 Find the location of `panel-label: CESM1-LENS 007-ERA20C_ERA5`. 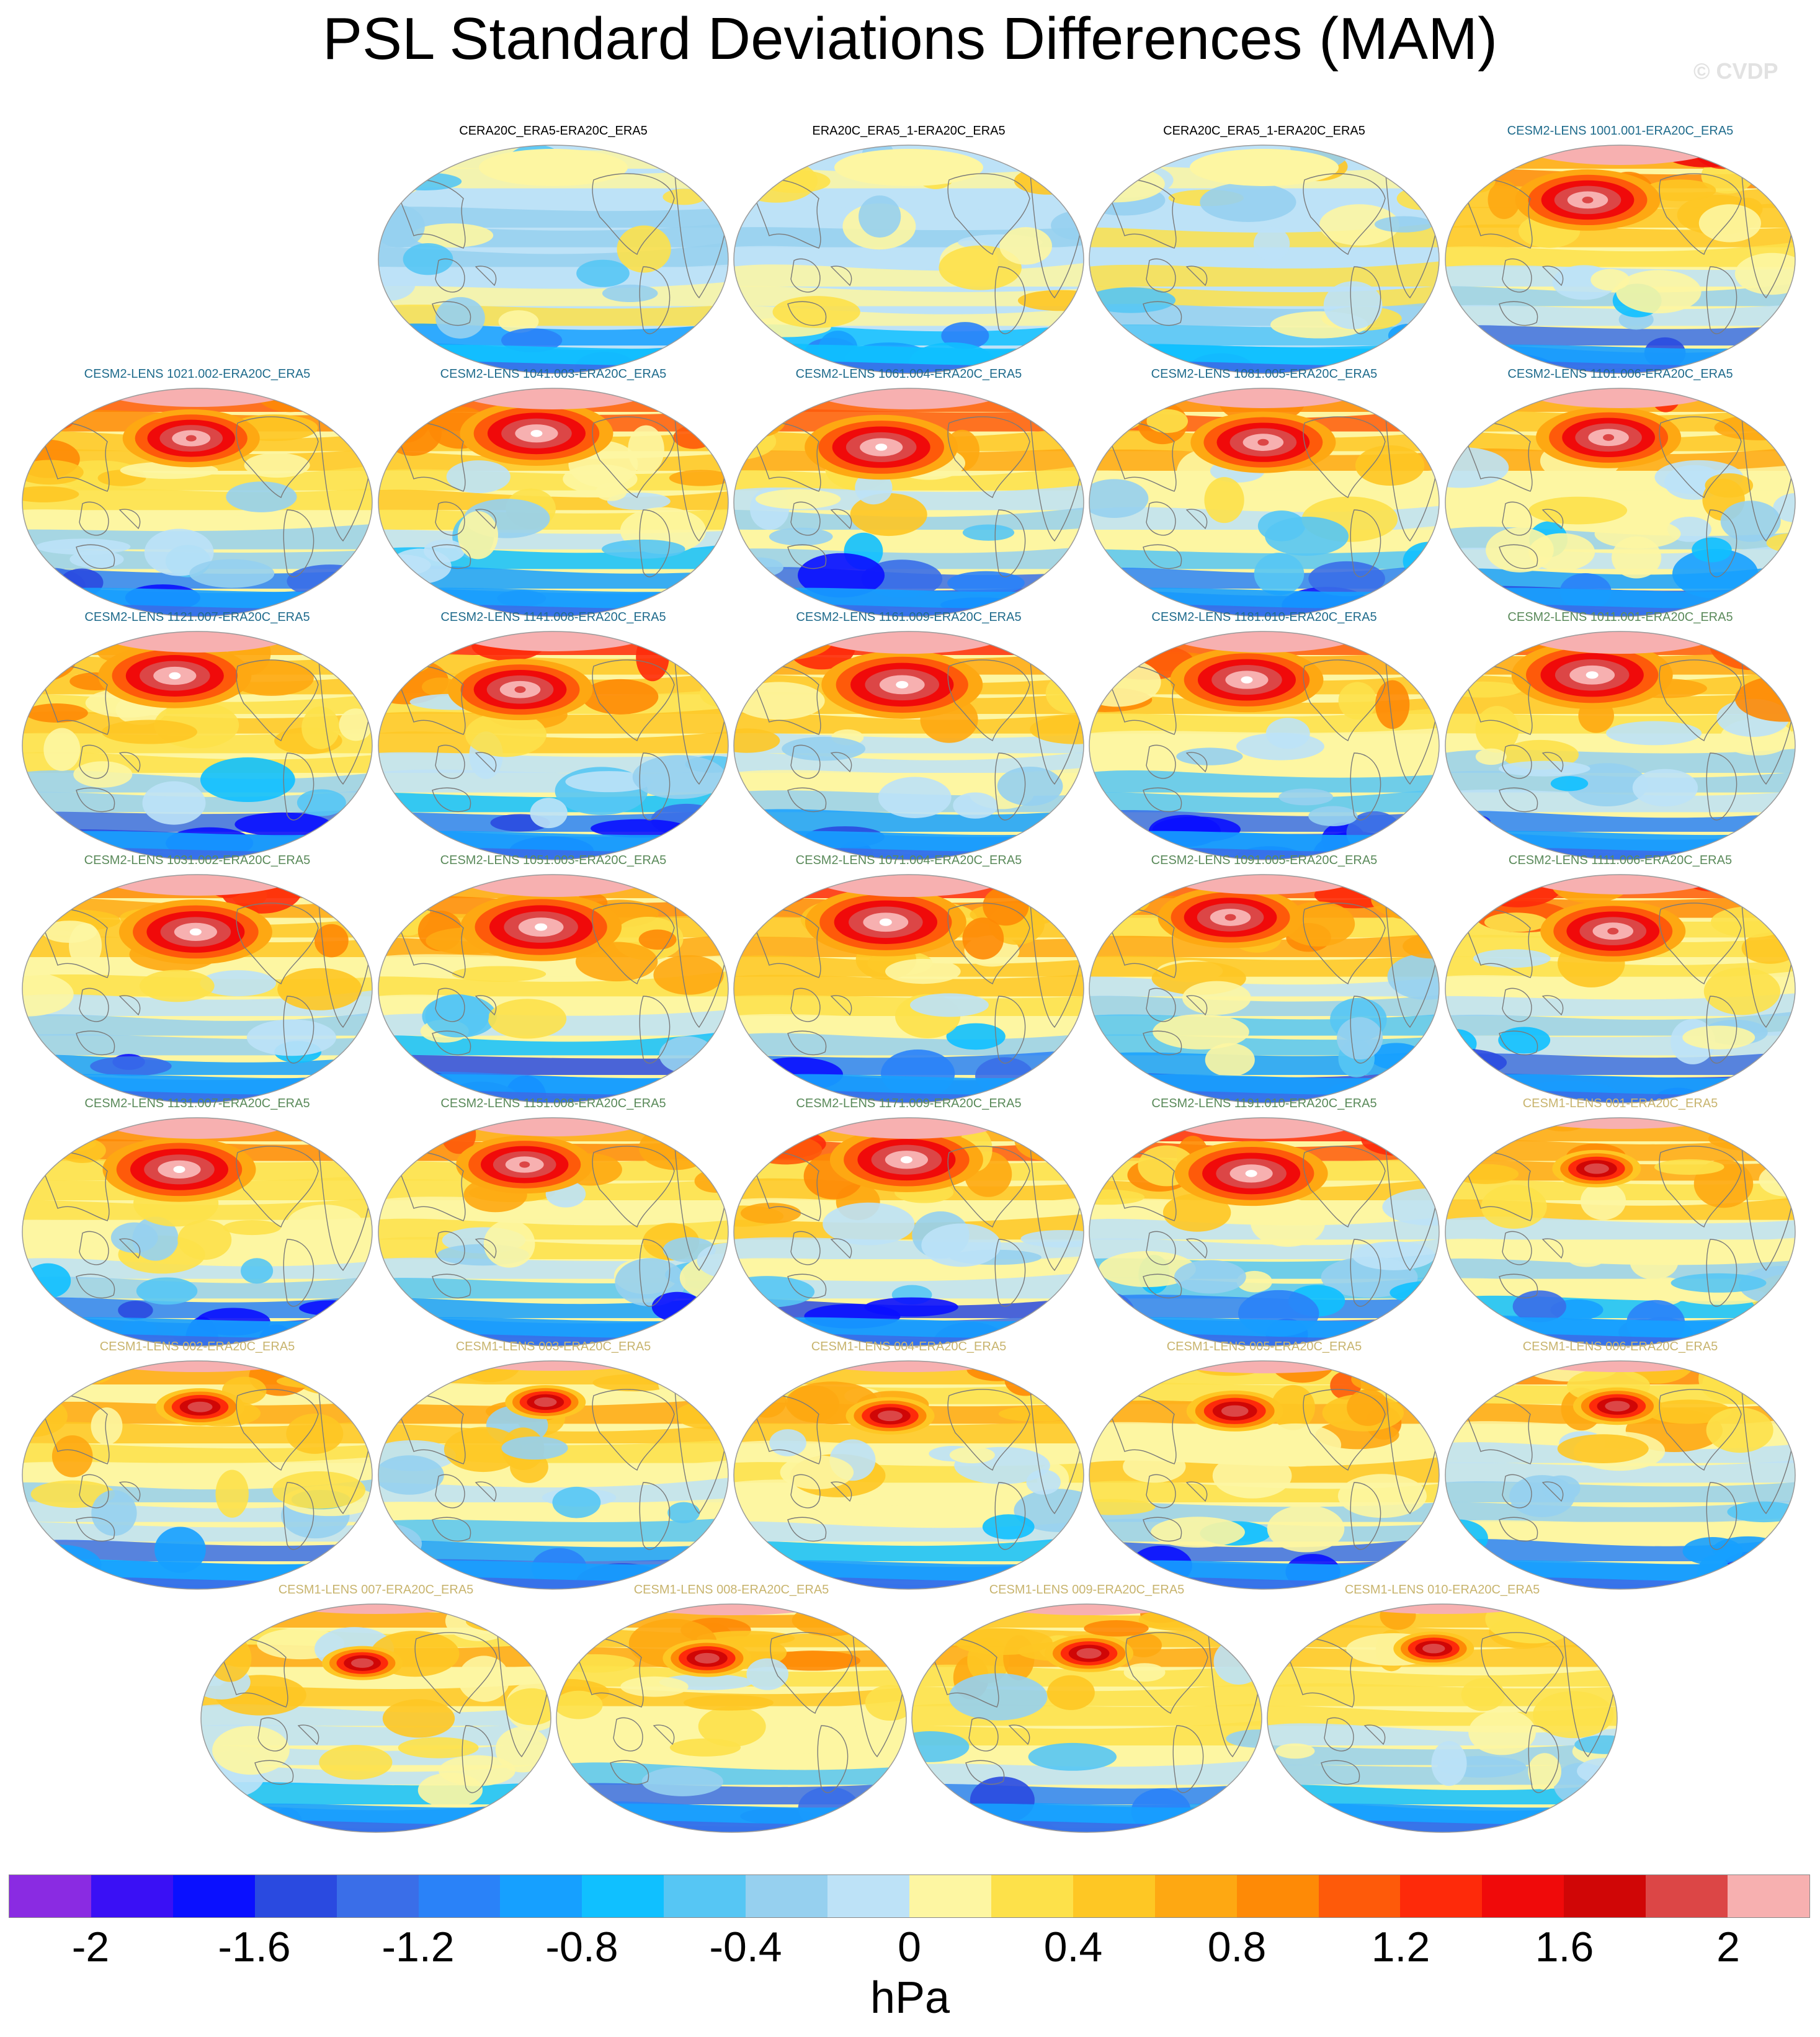

panel-label: CESM1-LENS 007-ERA20C_ERA5 is located at coordinates (376, 1590).